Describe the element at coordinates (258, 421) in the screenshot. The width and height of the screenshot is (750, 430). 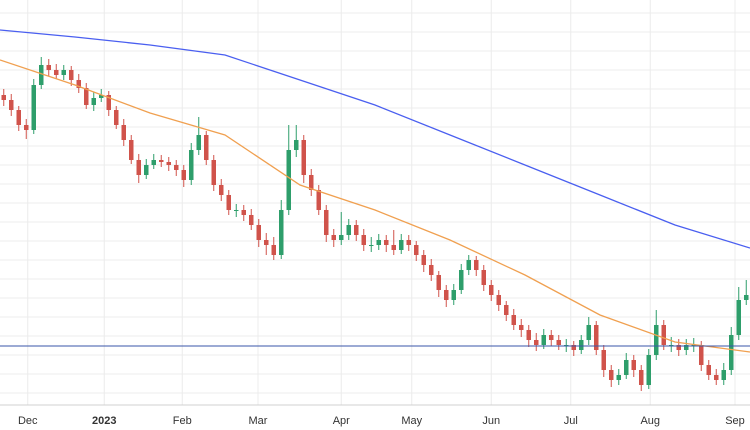
I see `x-tick-label: Mar` at that location.